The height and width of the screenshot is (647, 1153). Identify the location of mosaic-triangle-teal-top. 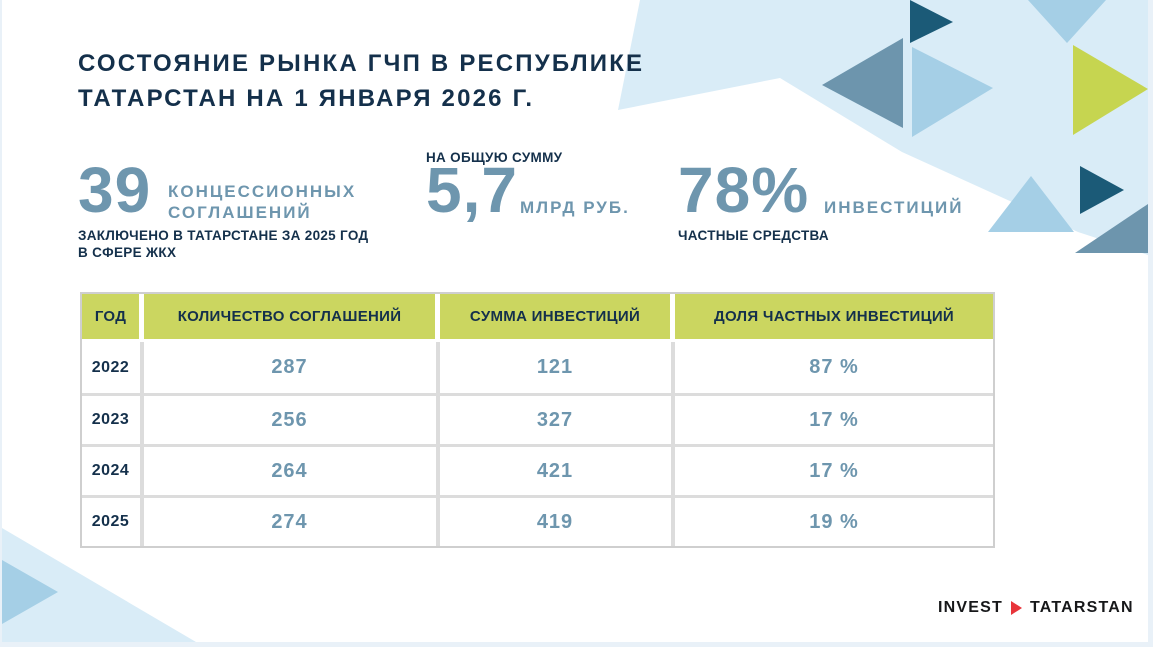
(931, 21).